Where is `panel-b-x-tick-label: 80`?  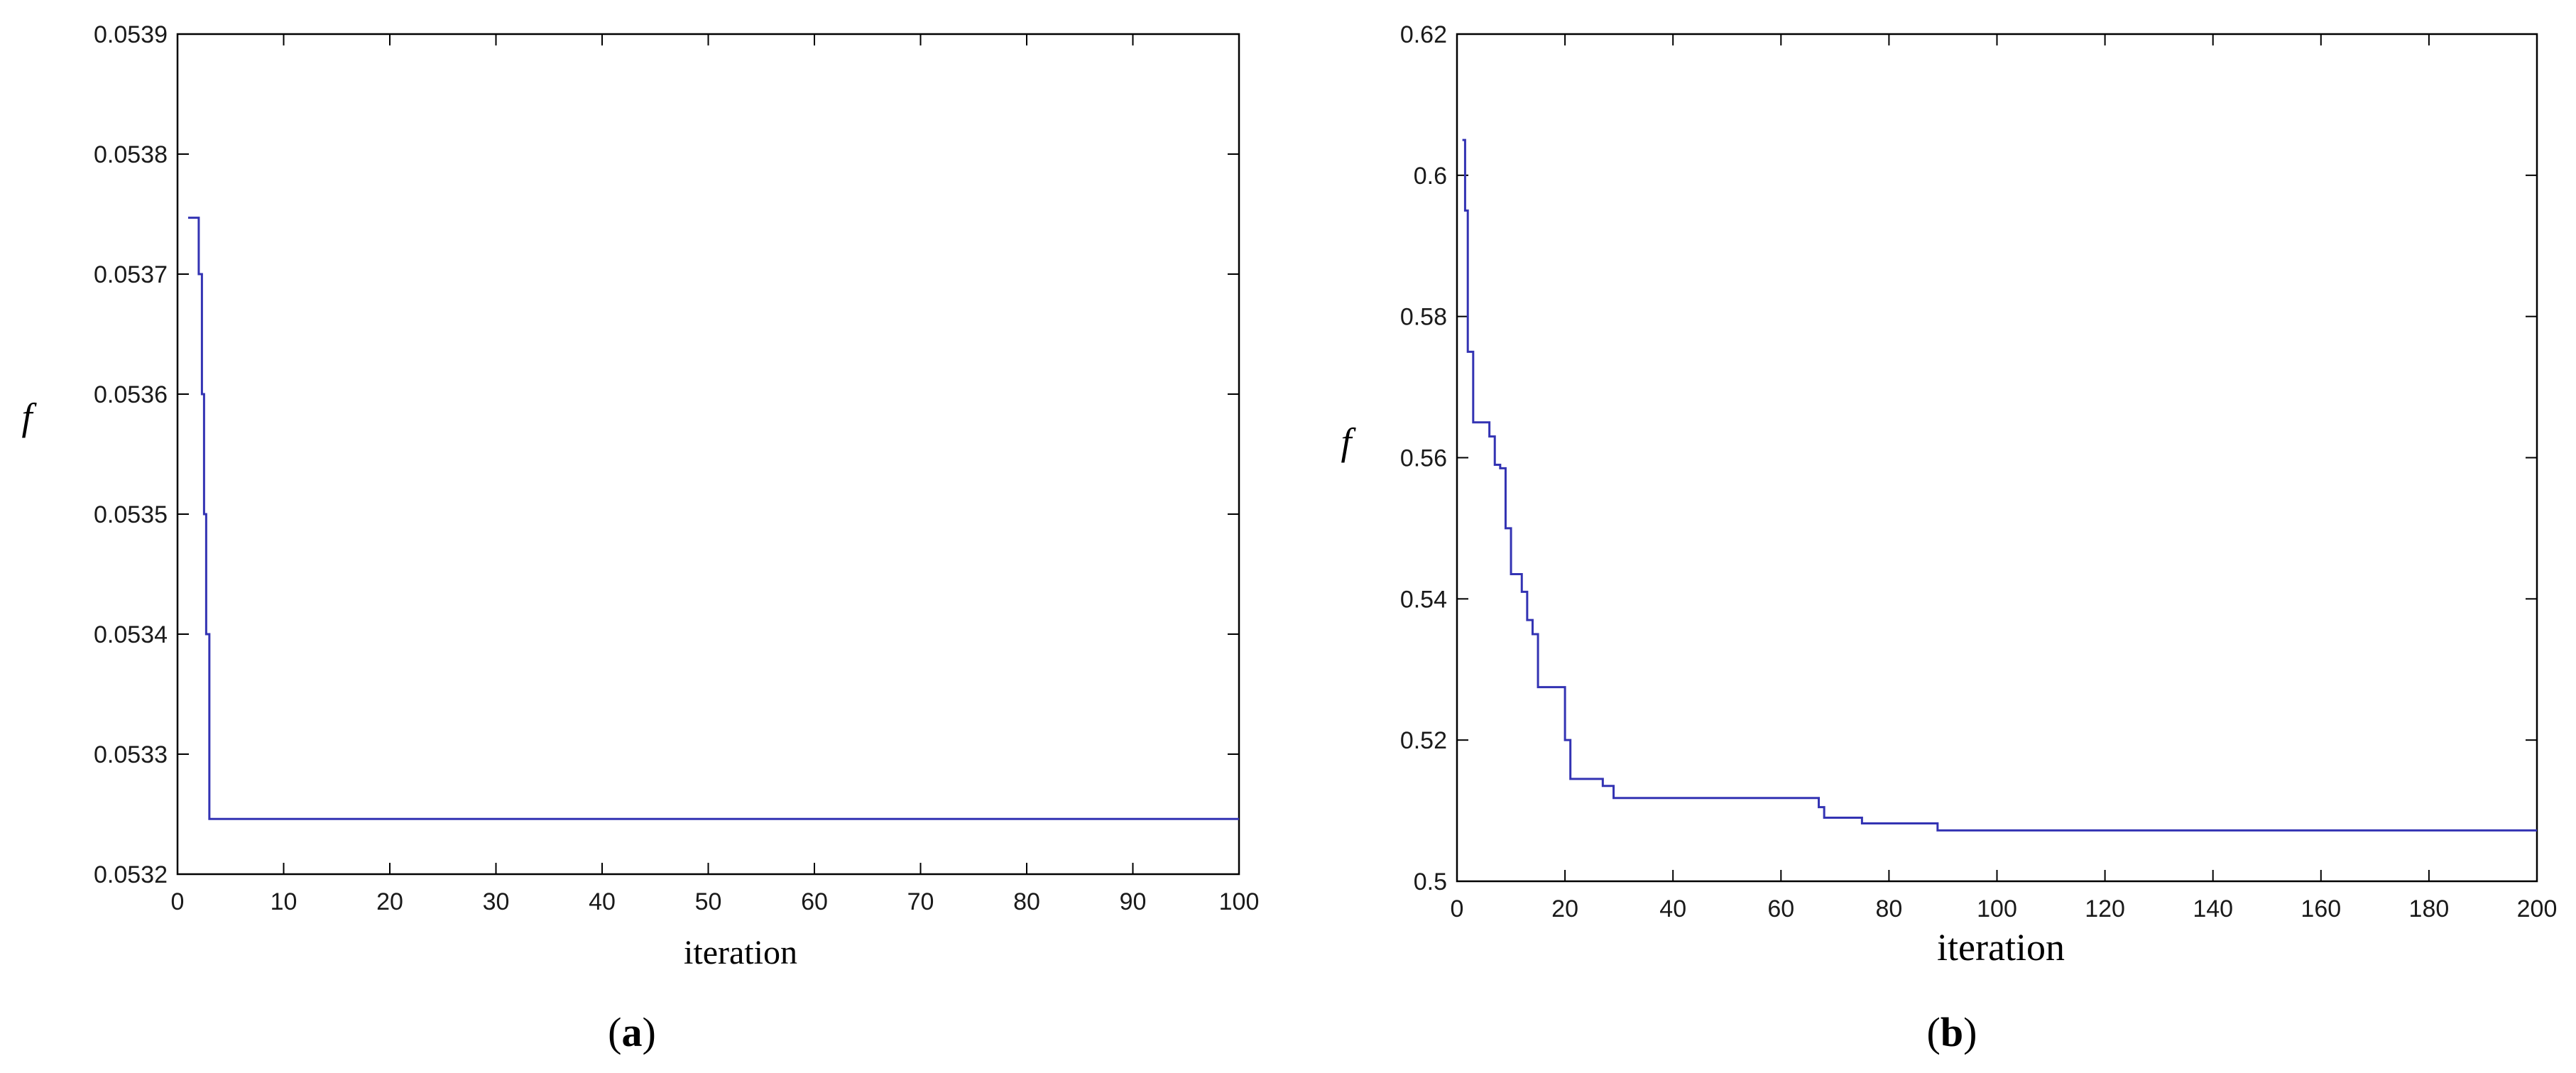 panel-b-x-tick-label: 80 is located at coordinates (1888, 908).